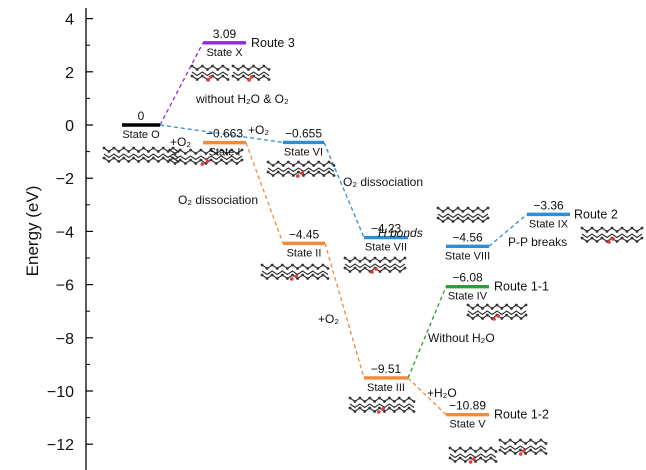 Image resolution: width=646 pixels, height=470 pixels. Describe the element at coordinates (386, 248) in the screenshot. I see `state-label: State VII` at that location.